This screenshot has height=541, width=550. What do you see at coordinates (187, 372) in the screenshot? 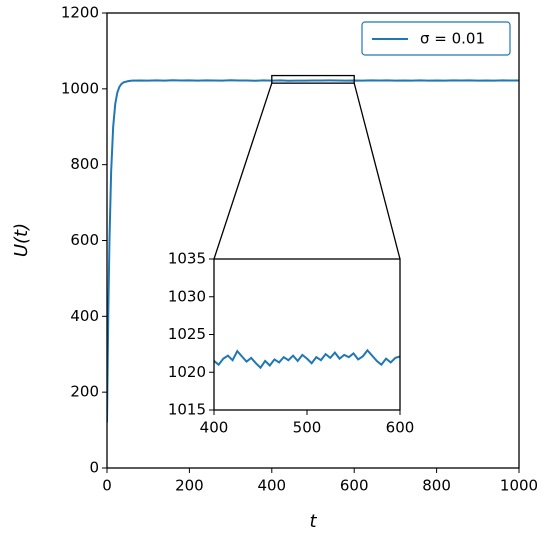
I see `y-tick-label: 1020` at bounding box center [187, 372].